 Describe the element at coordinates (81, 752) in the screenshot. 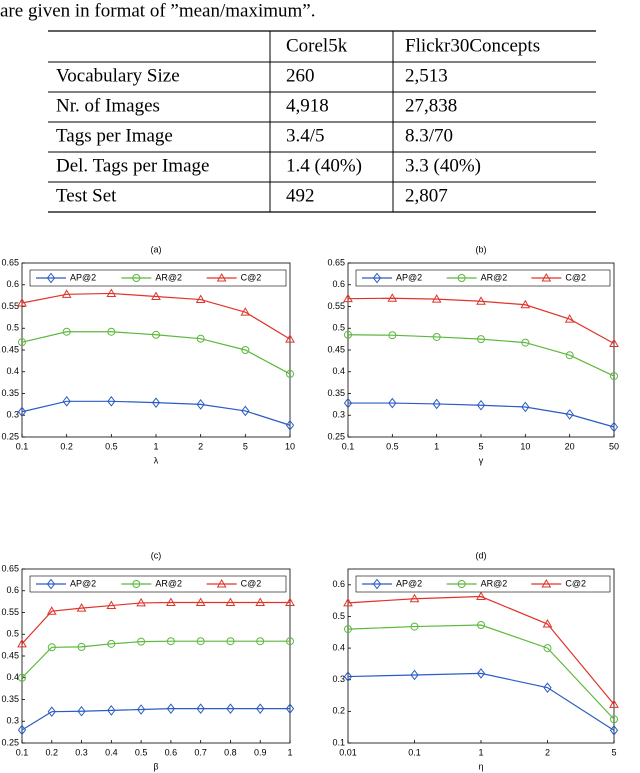

I see `x-tick-label: 0.3` at that location.